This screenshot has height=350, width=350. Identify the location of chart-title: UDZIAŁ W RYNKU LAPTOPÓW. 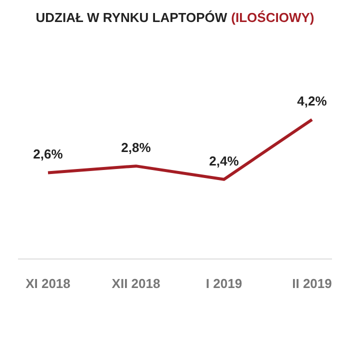
(132, 17).